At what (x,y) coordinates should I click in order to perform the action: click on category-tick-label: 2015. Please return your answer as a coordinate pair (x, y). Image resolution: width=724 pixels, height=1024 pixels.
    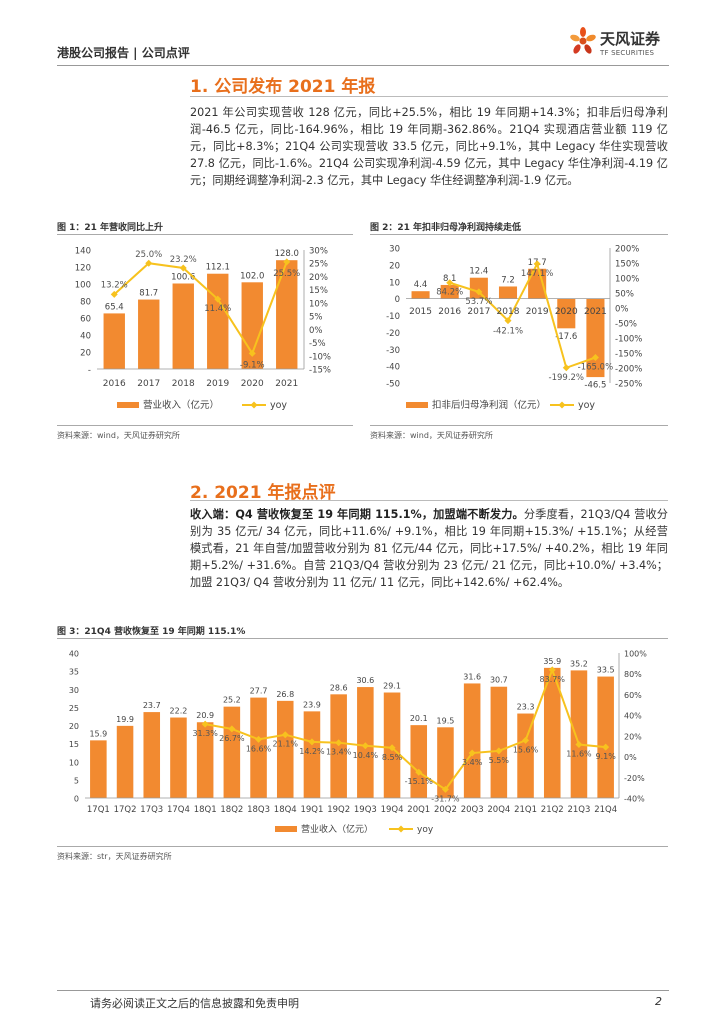
    Looking at the image, I should click on (420, 312).